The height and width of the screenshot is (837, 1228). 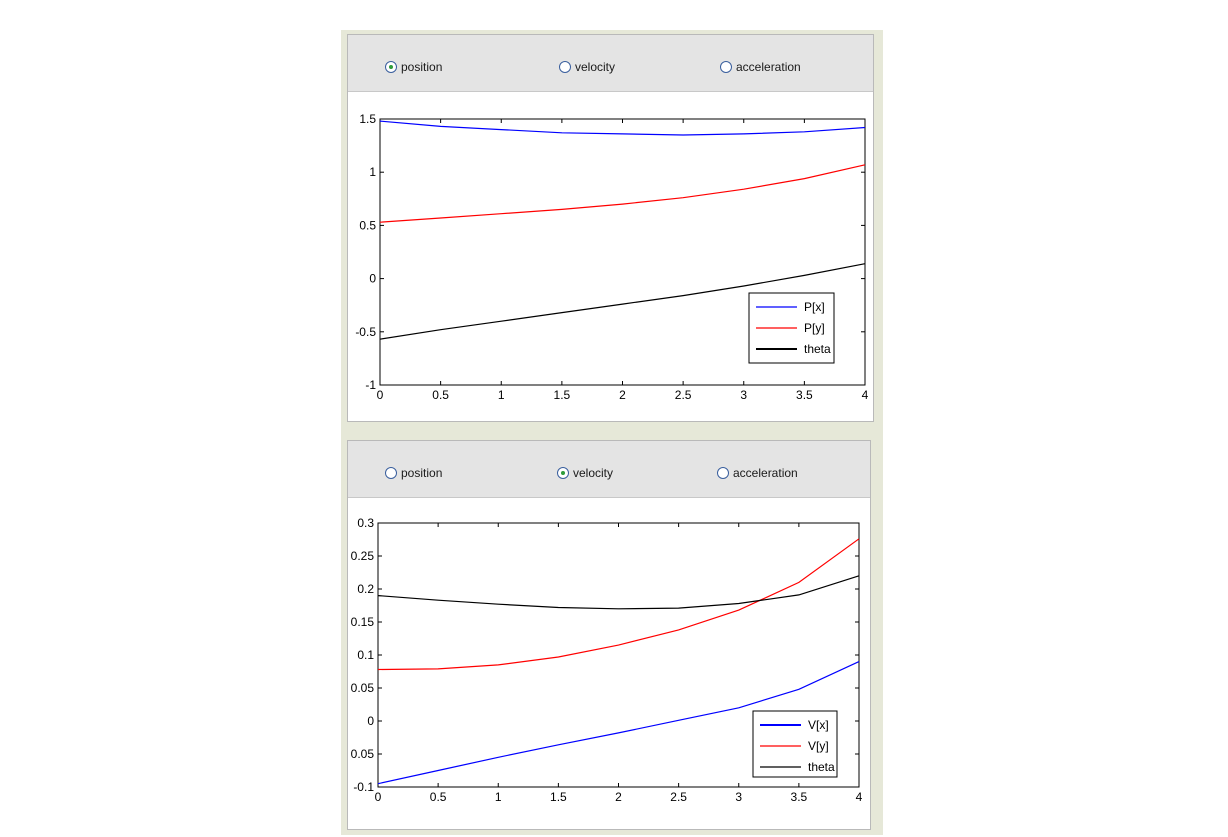 What do you see at coordinates (814, 328) in the screenshot?
I see `legend-label: P[y]` at bounding box center [814, 328].